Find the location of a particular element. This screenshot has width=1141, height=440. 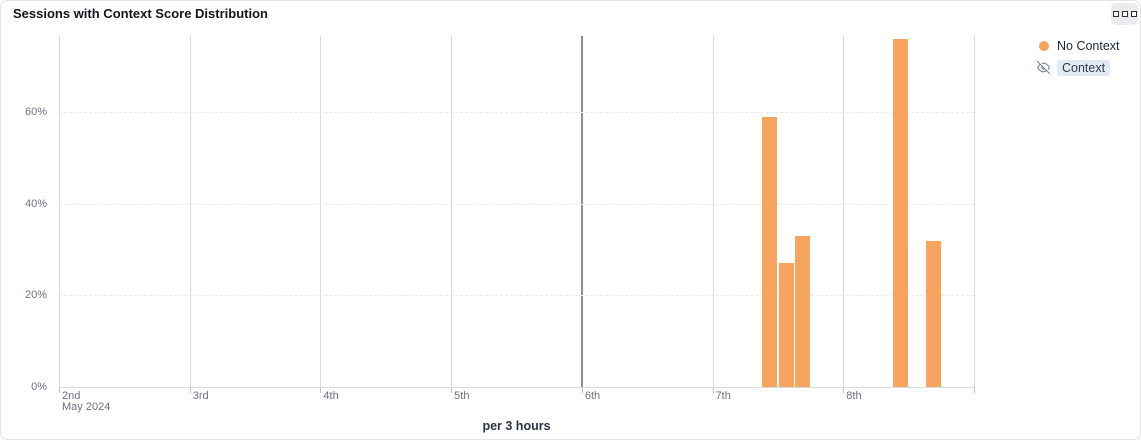

legend-label: Context is located at coordinates (1084, 67).